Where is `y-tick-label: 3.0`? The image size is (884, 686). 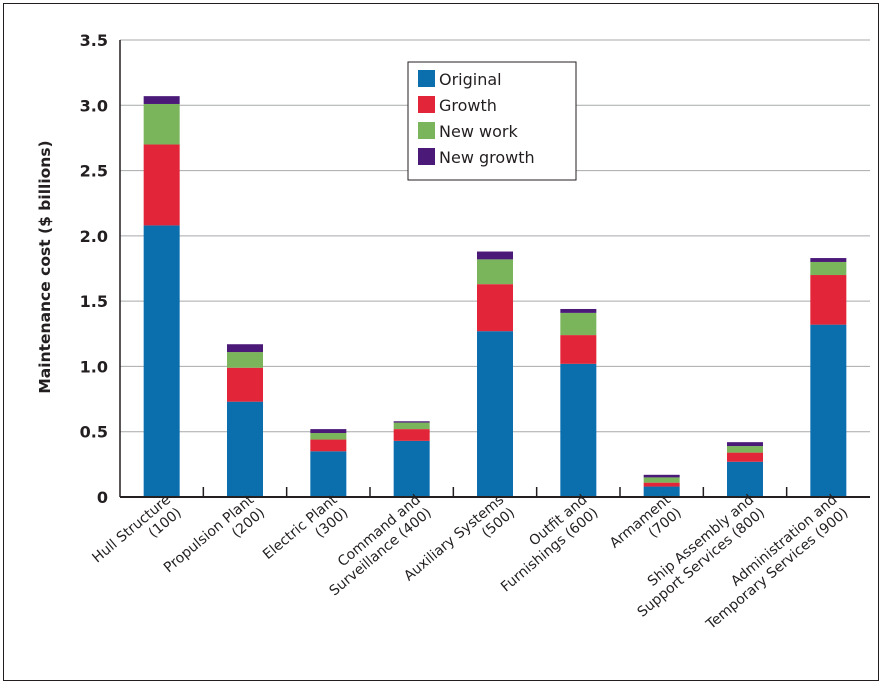 y-tick-label: 3.0 is located at coordinates (94, 105).